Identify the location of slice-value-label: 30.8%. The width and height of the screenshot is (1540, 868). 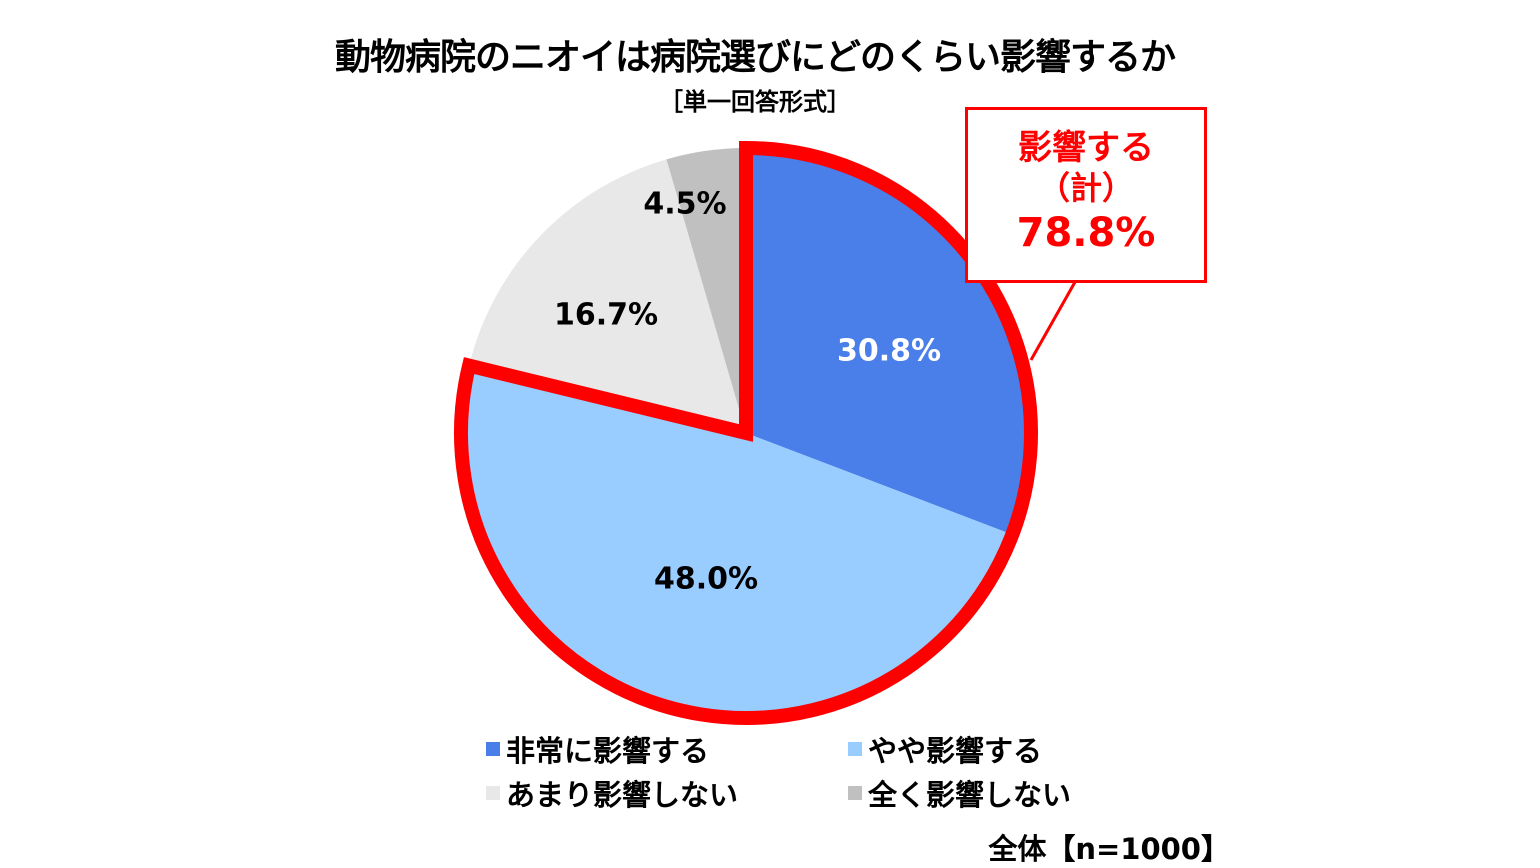
(889, 351).